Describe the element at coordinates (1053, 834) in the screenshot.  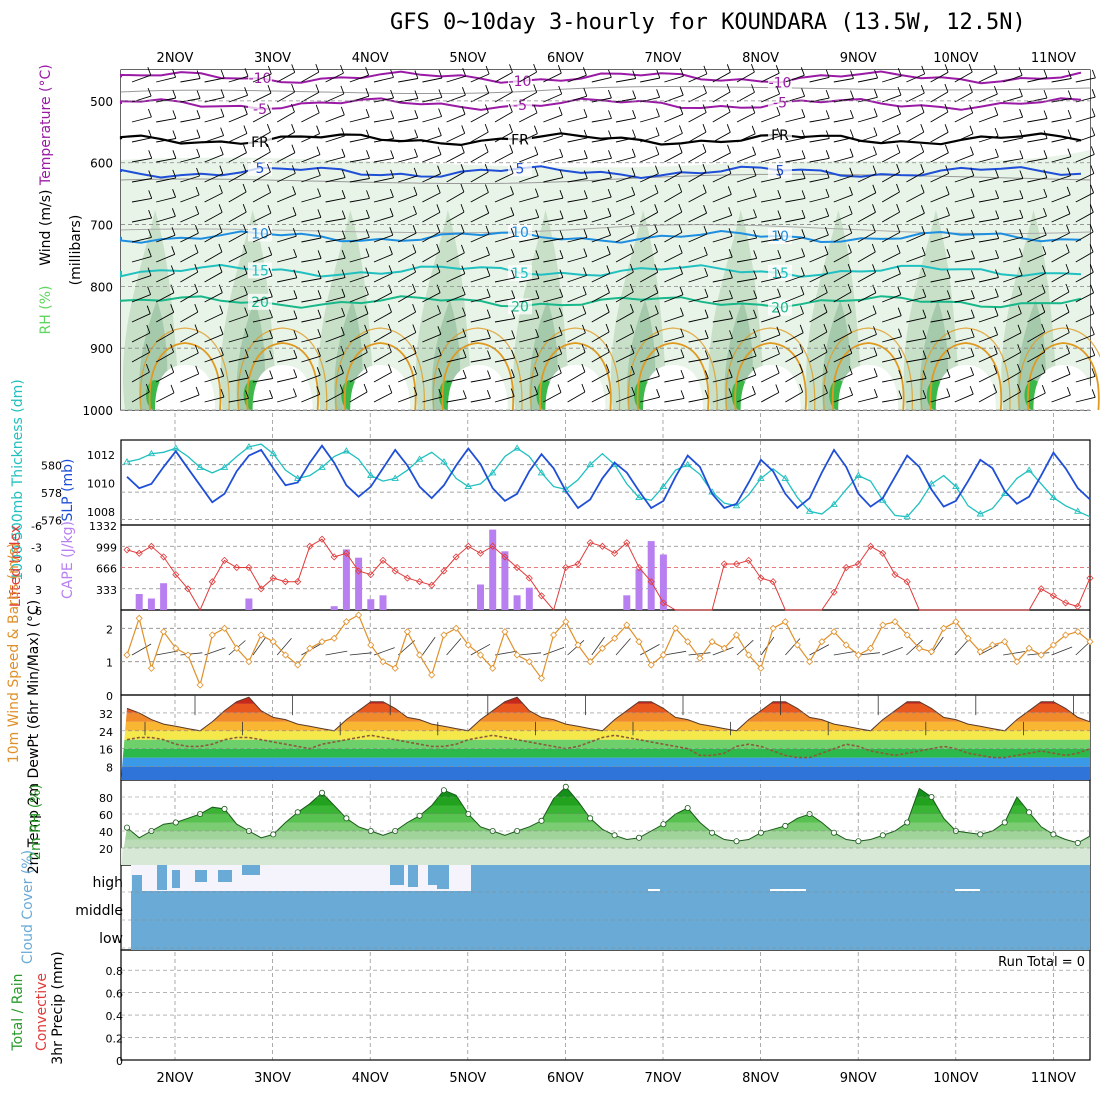
I see `rh-point` at that location.